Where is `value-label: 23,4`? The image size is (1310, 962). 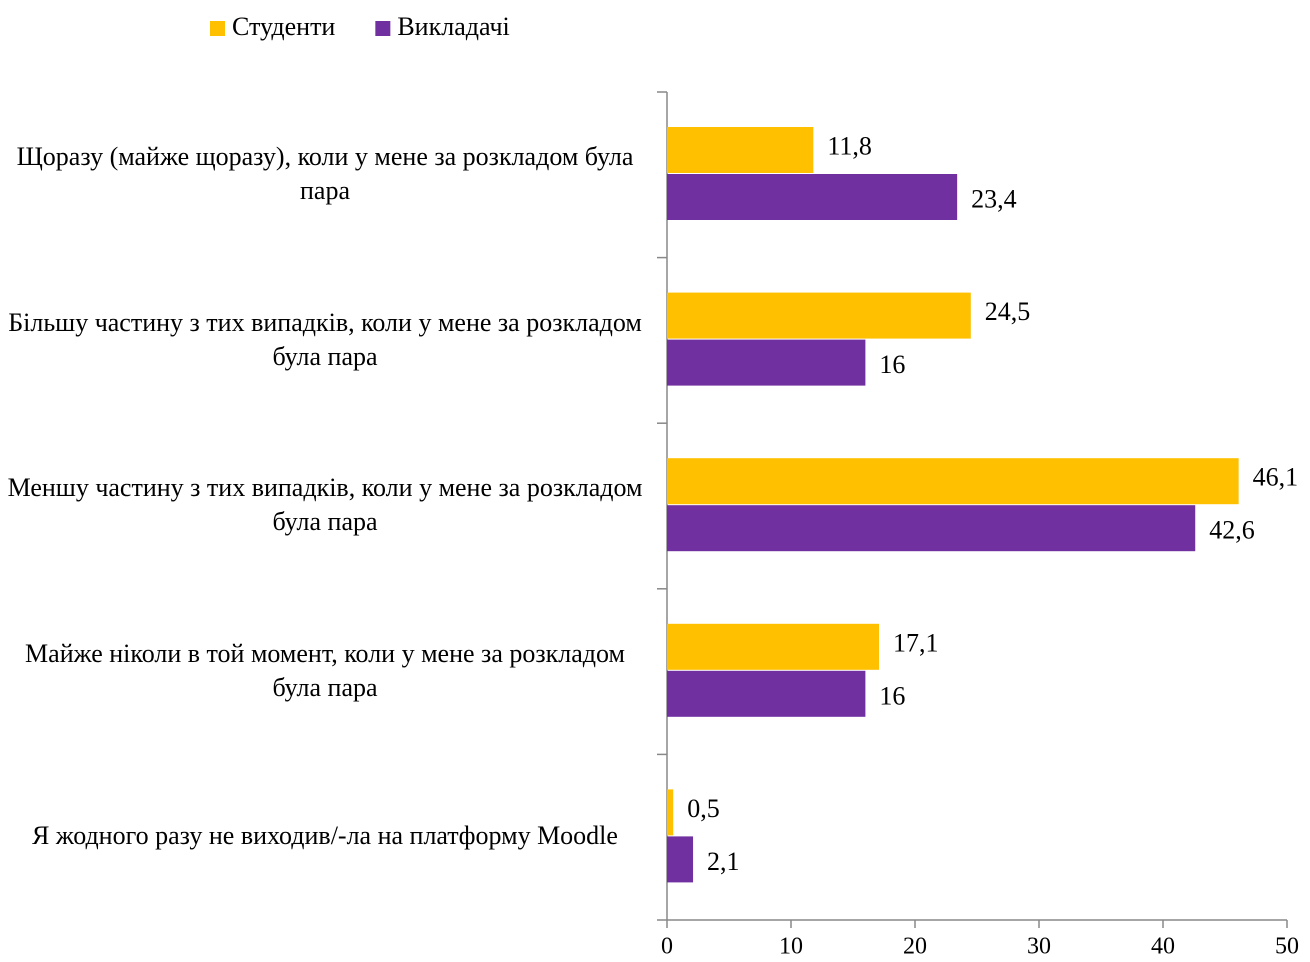
value-label: 23,4 is located at coordinates (994, 198).